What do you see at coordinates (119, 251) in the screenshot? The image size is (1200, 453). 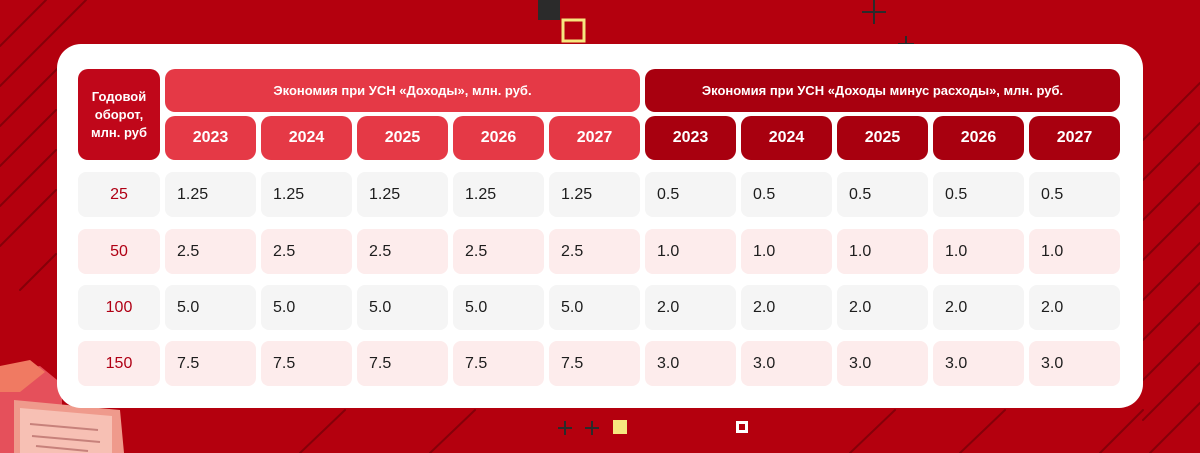 I see `row-turnover-value: 50` at bounding box center [119, 251].